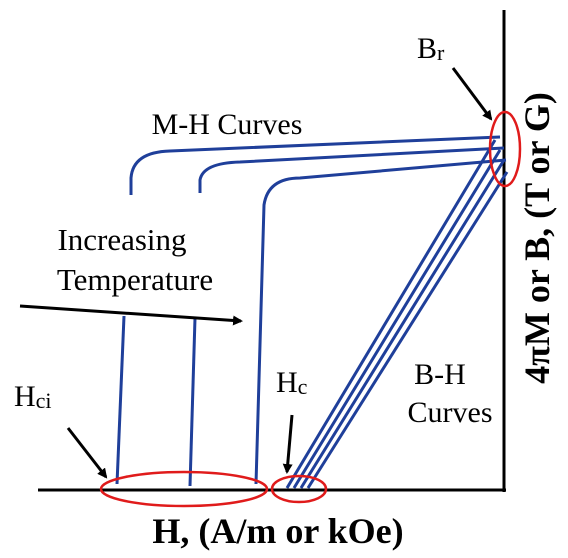 The height and width of the screenshot is (558, 568). What do you see at coordinates (537, 238) in the screenshot?
I see `y-axis-label: 4πM or B, (T or G)` at bounding box center [537, 238].